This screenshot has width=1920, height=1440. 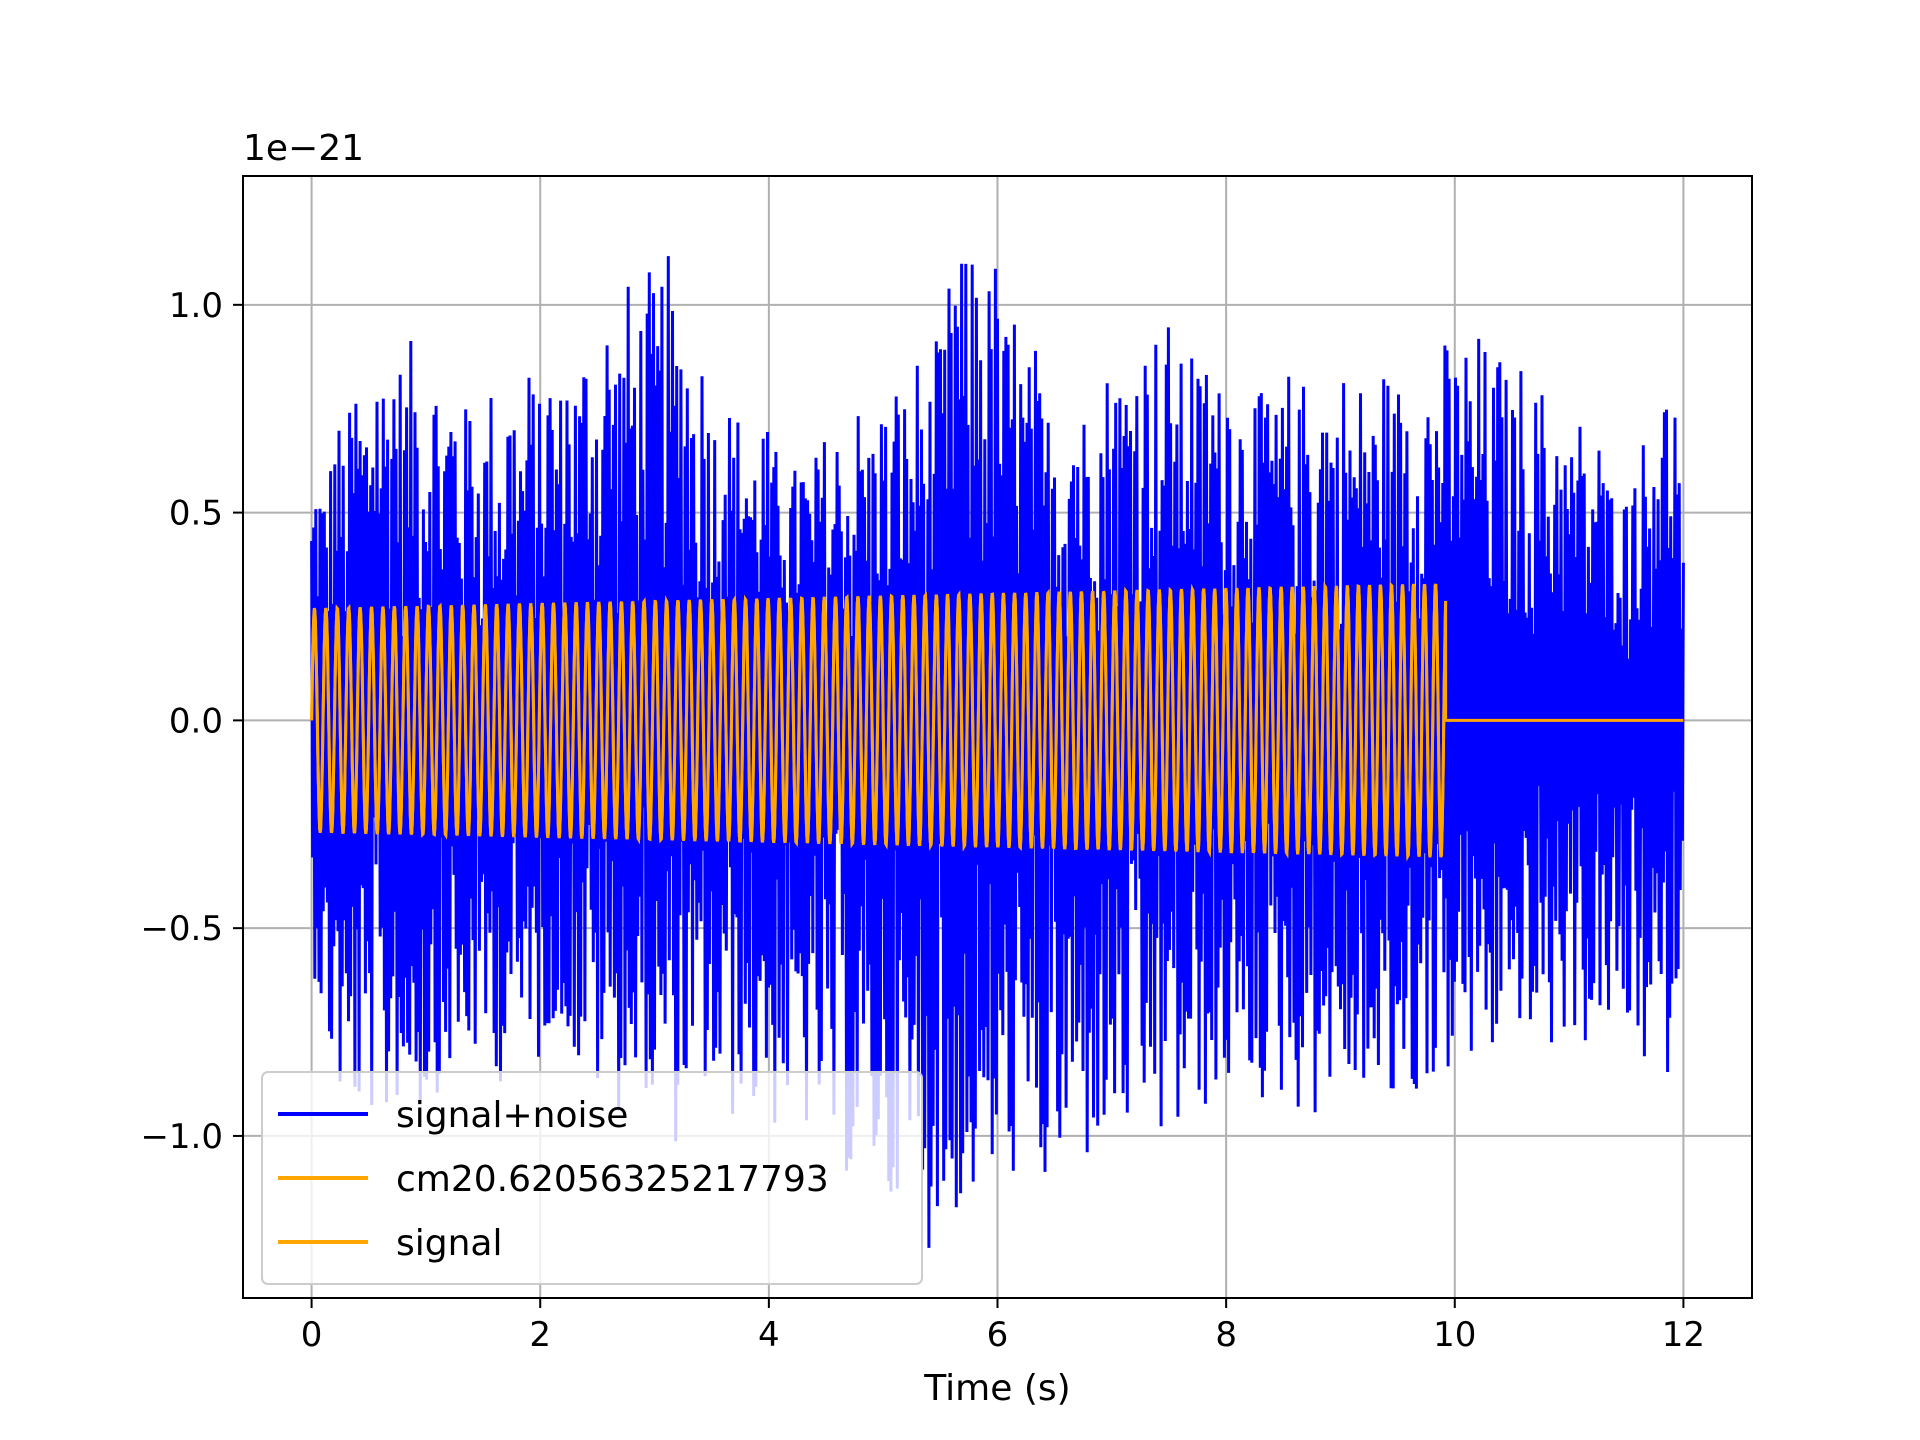 I want to click on y-tick-label: −0.5, so click(x=181, y=929).